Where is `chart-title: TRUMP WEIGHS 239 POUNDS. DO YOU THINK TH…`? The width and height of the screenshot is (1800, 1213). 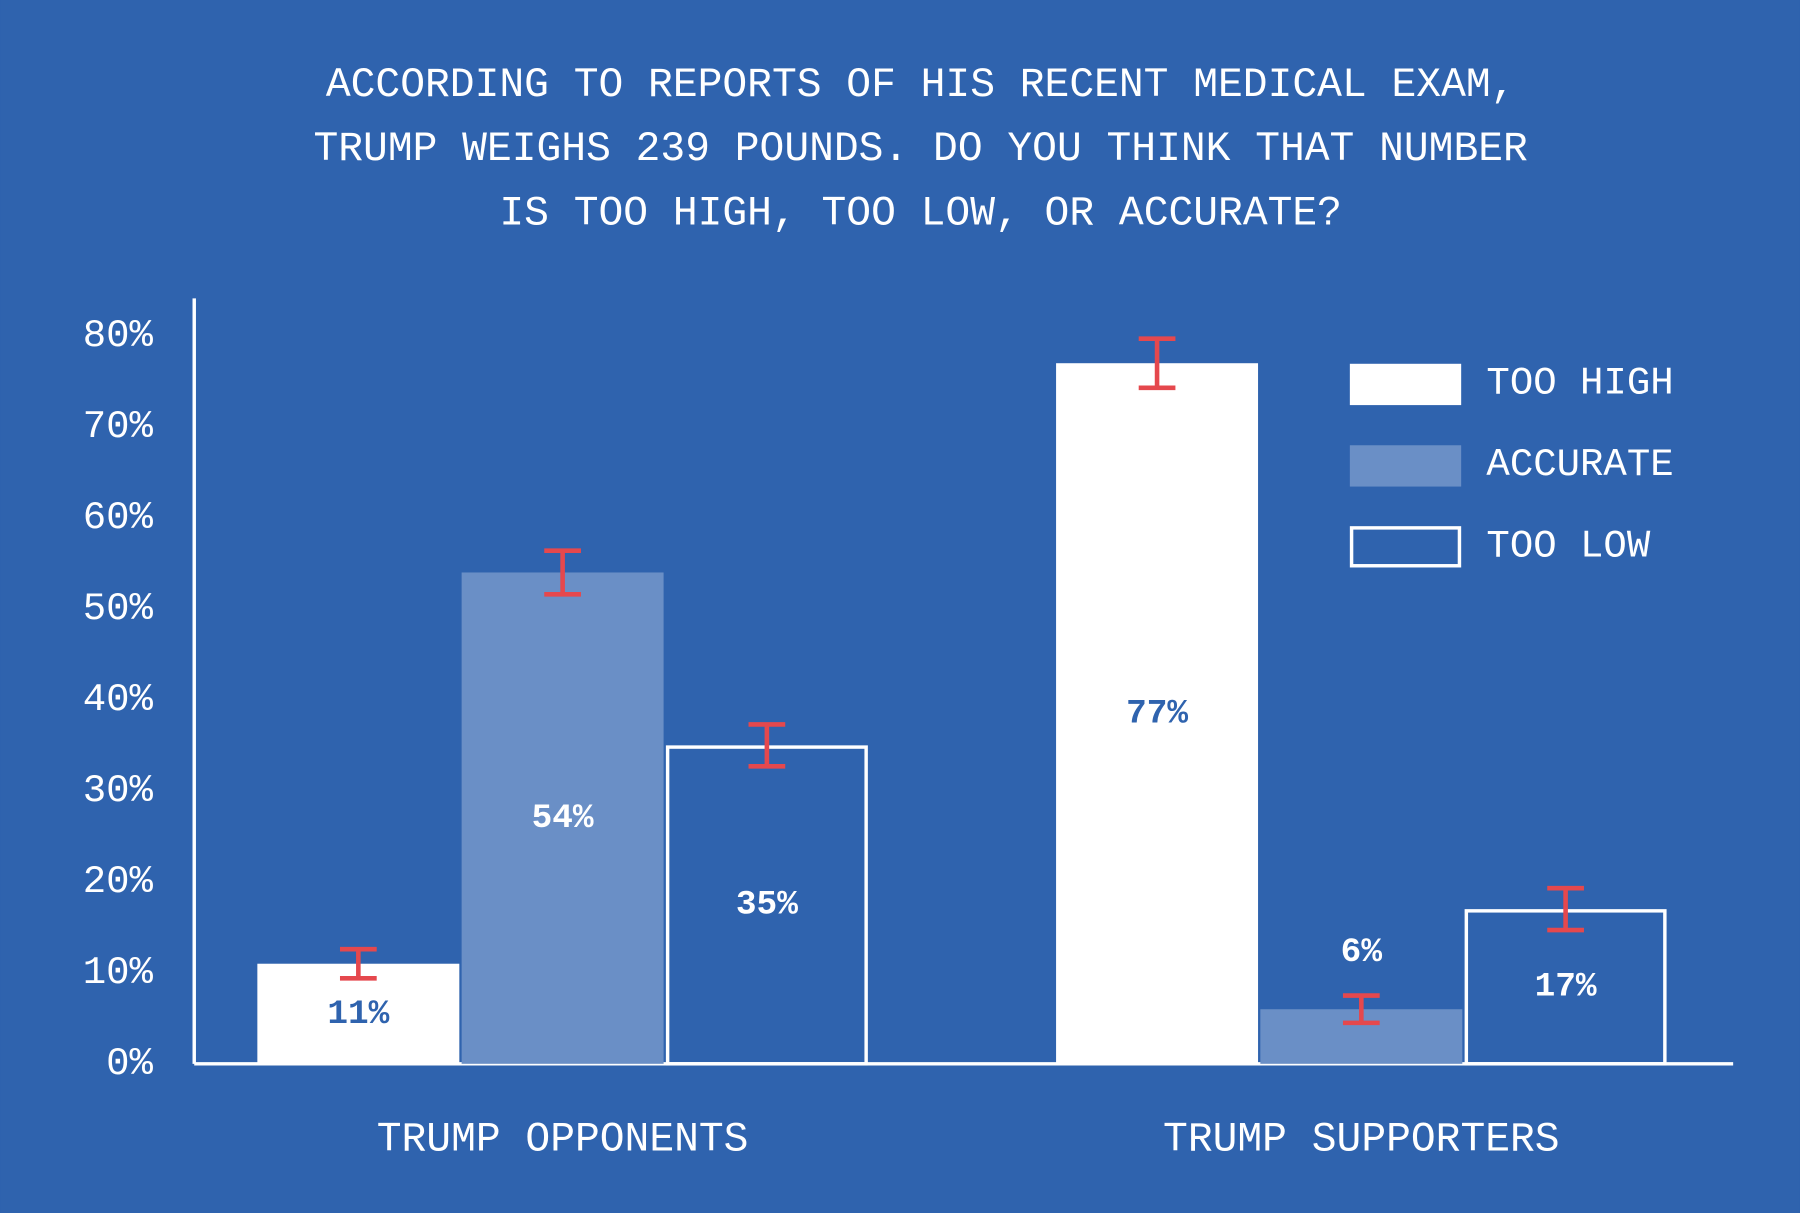
chart-title: TRUMP WEIGHS 239 POUNDS. DO YOU THINK TH… is located at coordinates (920, 150).